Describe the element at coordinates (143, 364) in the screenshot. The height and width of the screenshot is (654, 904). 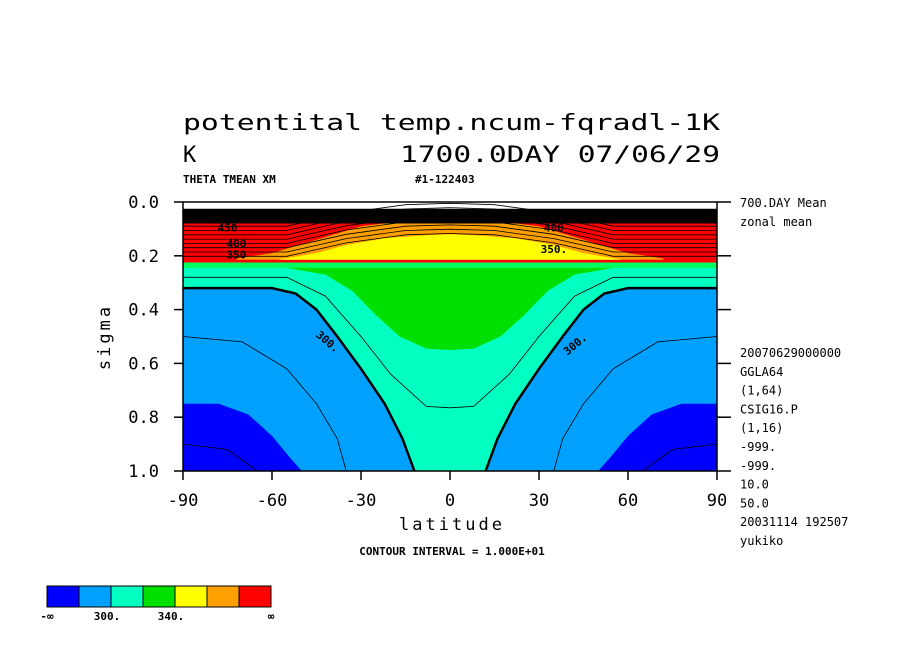
I see `y-tick-label: 0.6` at that location.